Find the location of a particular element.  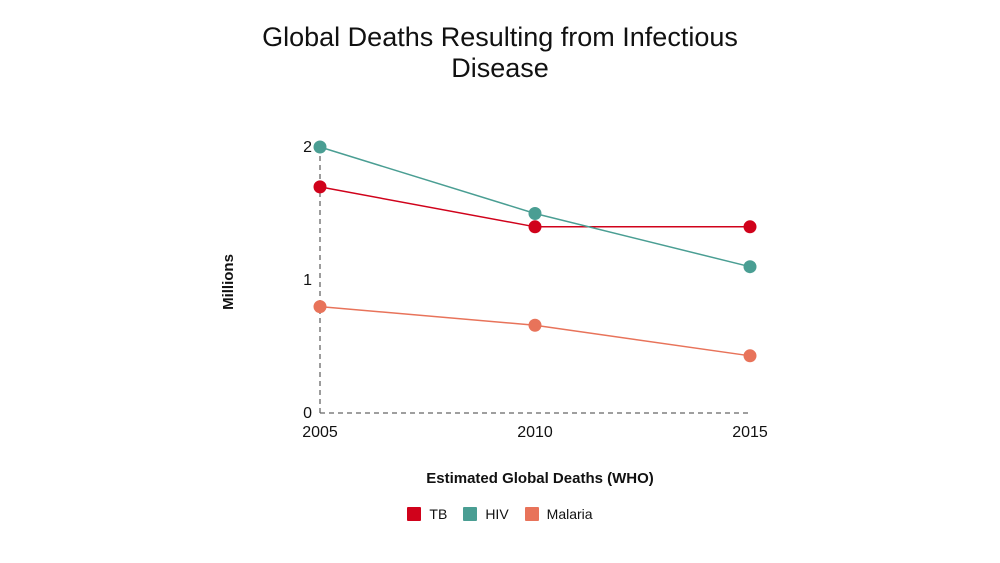

y-tick-label-2: 2 is located at coordinates (307, 147).